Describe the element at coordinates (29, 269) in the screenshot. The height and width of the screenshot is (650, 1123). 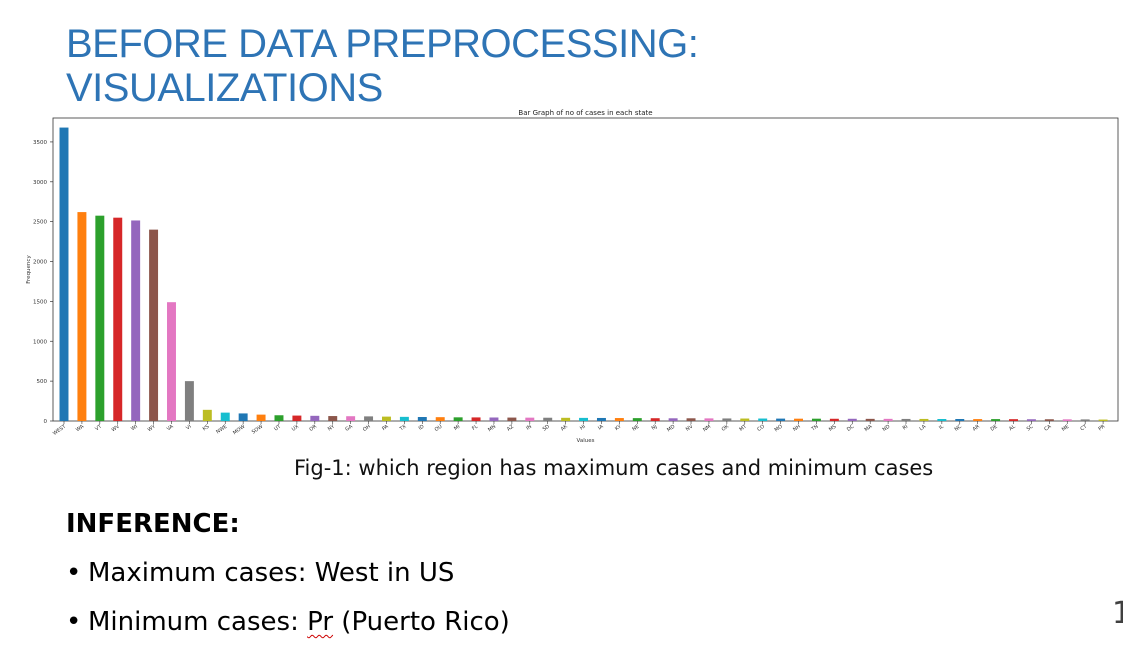
I see `y-axis-label: Frequency` at that location.